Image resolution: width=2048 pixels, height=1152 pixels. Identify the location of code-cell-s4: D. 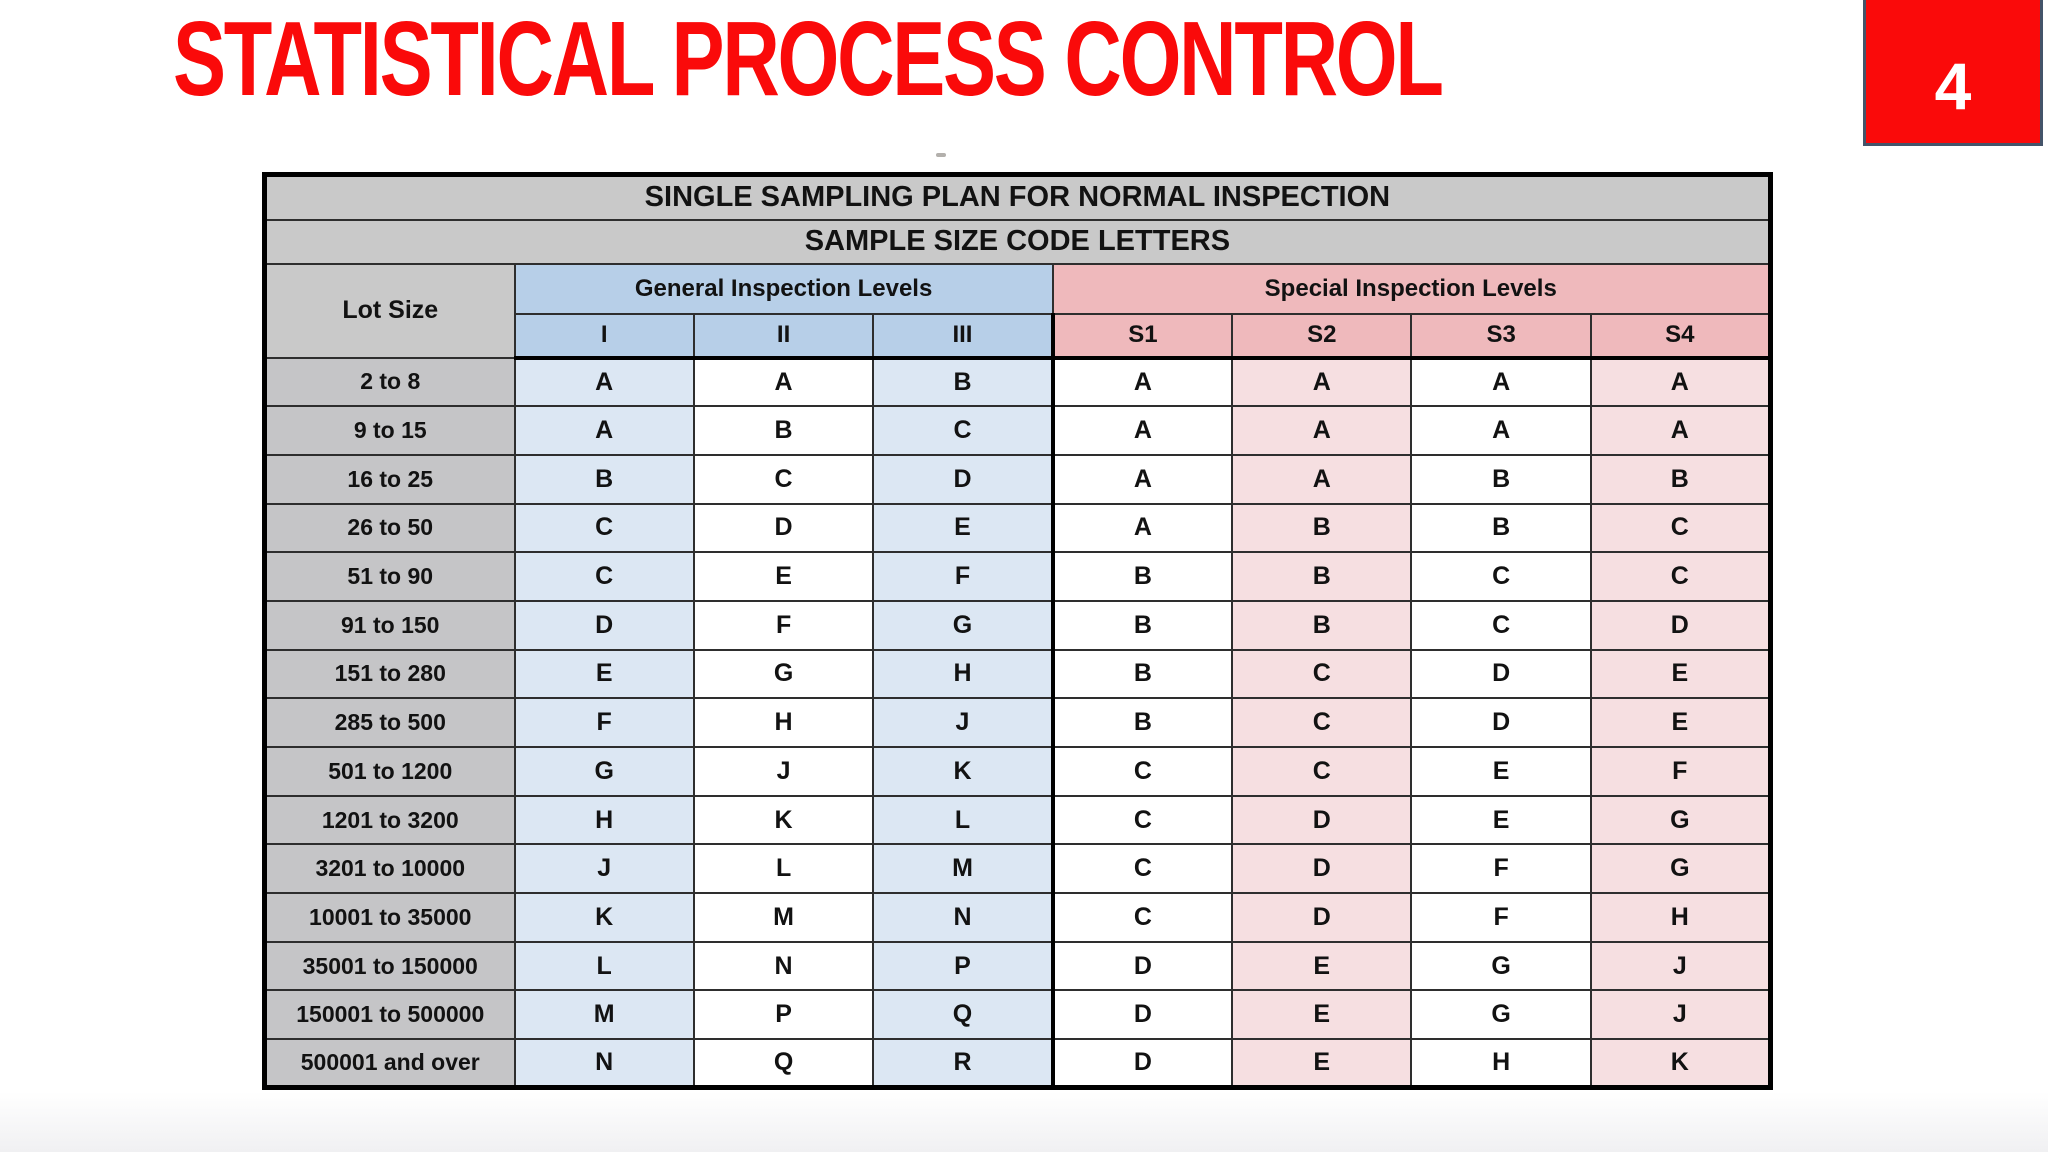
(1680, 625).